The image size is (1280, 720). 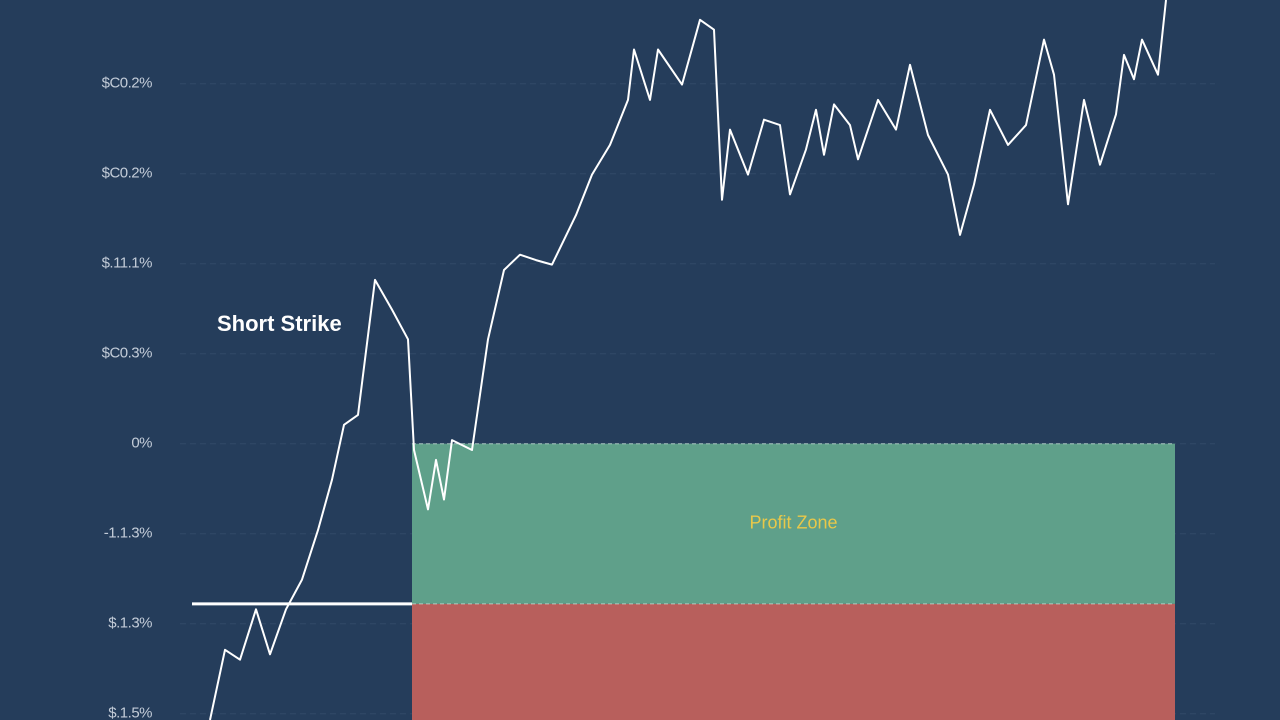 What do you see at coordinates (130, 712) in the screenshot?
I see `y-tick-label: $.1.5%` at bounding box center [130, 712].